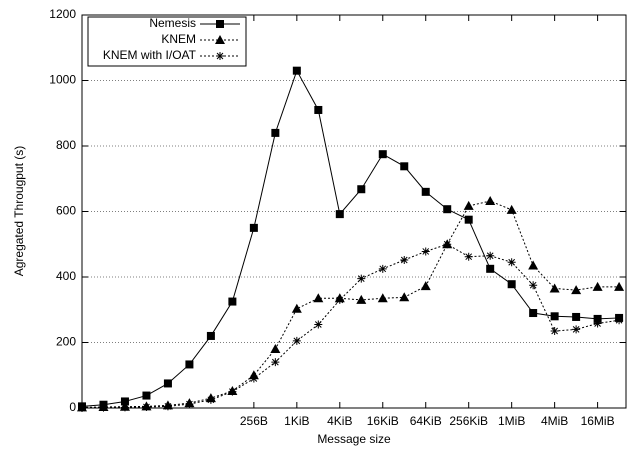 The image size is (628, 457). I want to click on x-tick-label: 16MiB, so click(598, 421).